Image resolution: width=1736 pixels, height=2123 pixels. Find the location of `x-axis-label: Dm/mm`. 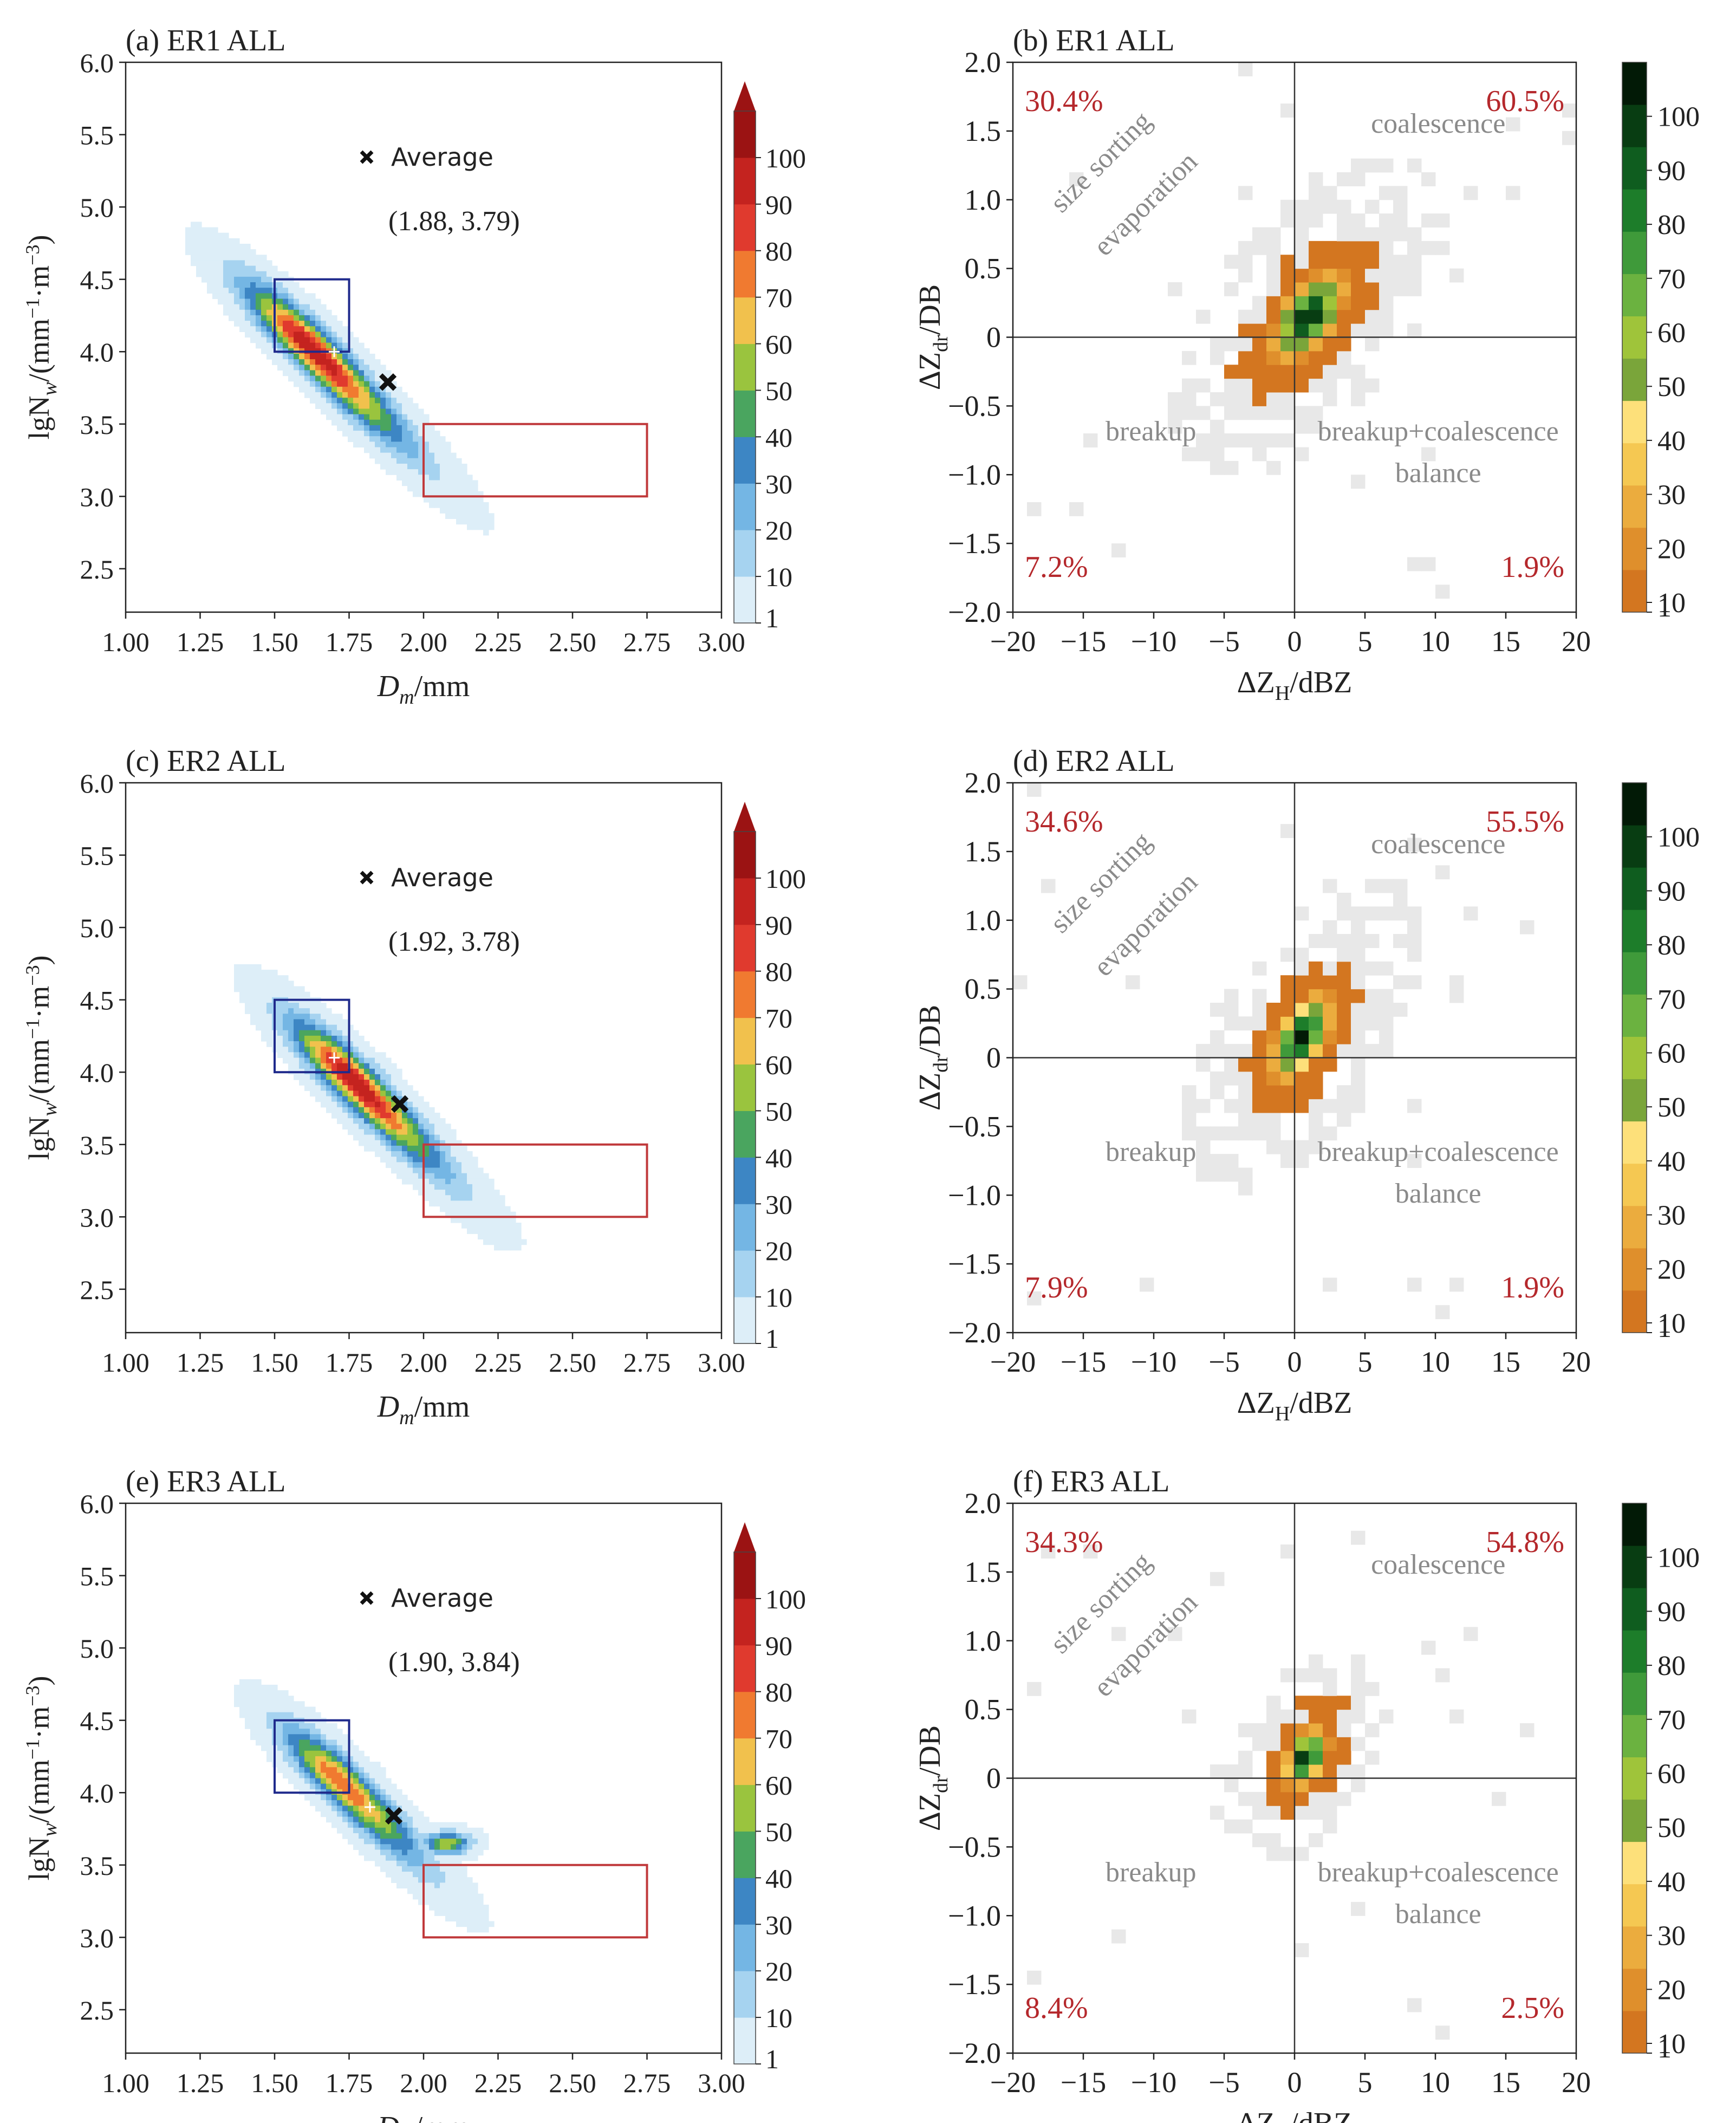

x-axis-label: Dm/mm is located at coordinates (423, 689).